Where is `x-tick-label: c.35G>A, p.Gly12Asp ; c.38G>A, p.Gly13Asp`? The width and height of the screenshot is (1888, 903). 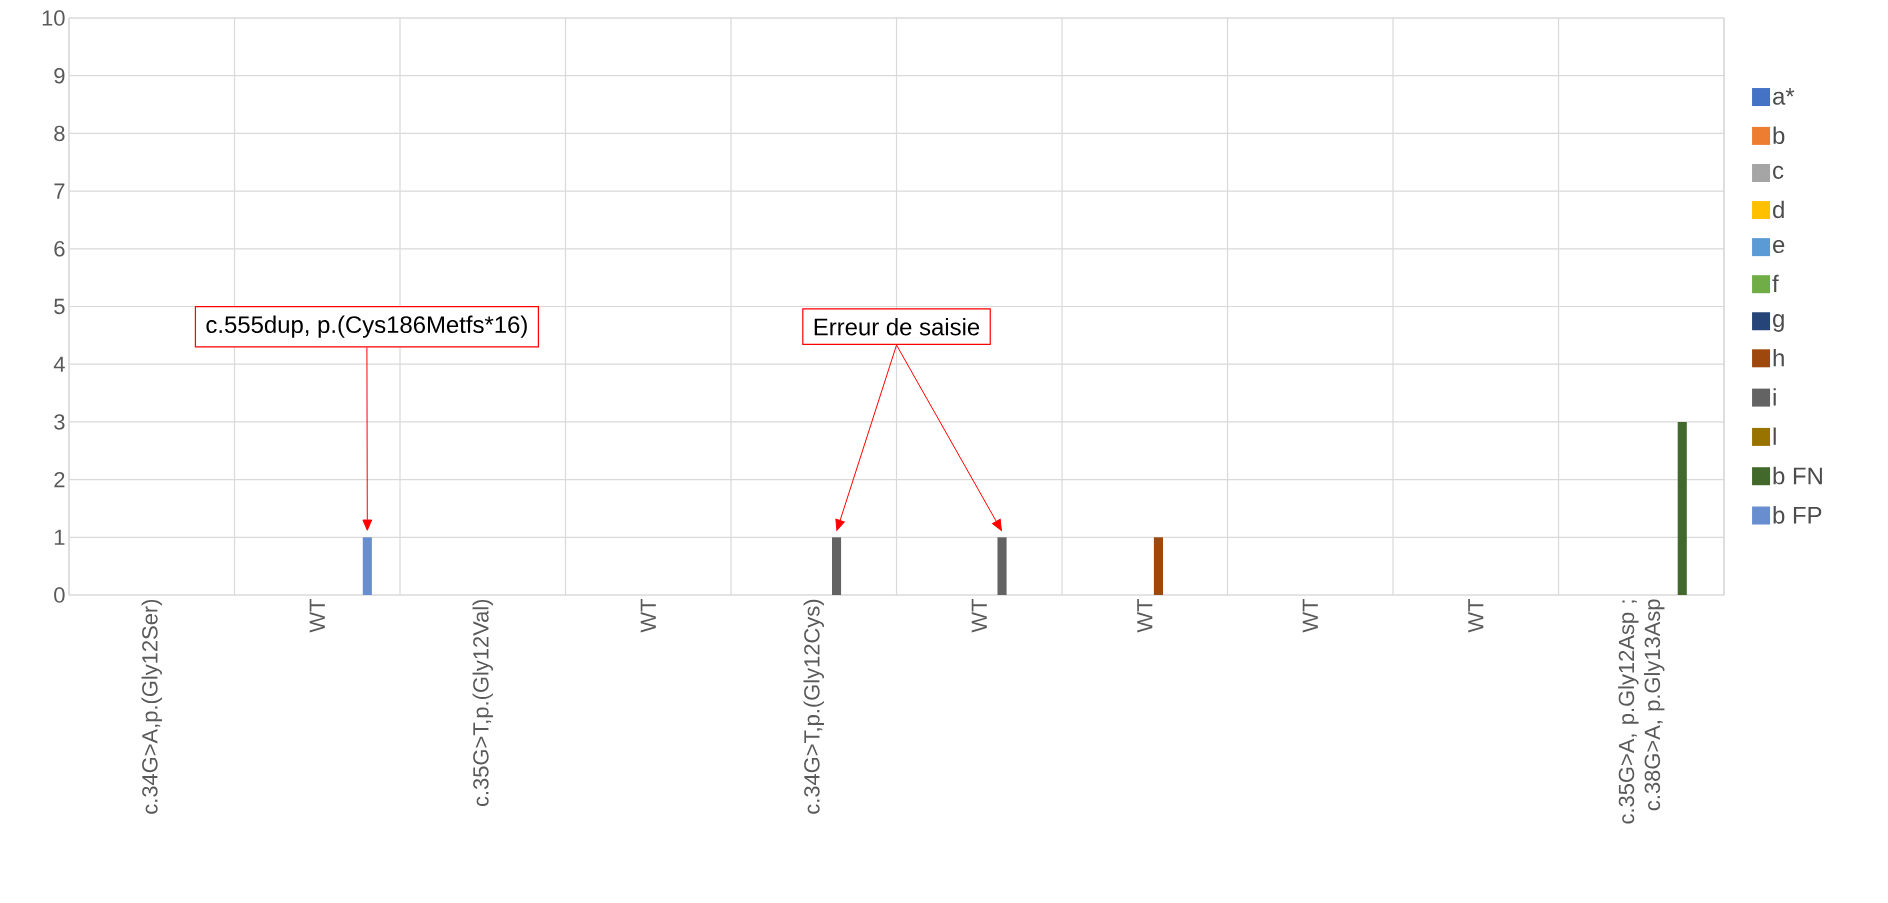 x-tick-label: c.35G>A, p.Gly12Asp ; c.38G>A, p.Gly13Asp is located at coordinates (1641, 711).